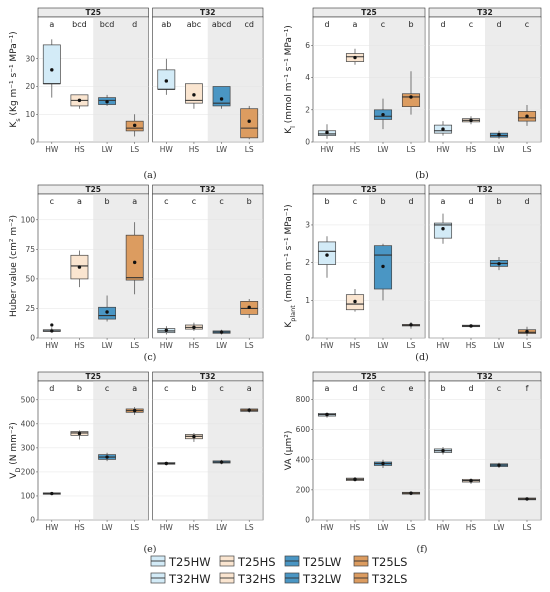 The width and height of the screenshot is (550, 592). What do you see at coordinates (180, 562) in the screenshot?
I see `legend-item: T25HW` at bounding box center [180, 562].